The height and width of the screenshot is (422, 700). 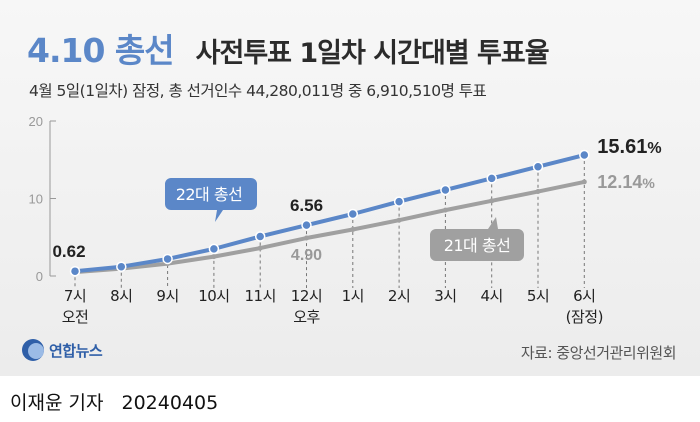 I want to click on data-label: 15.61%, so click(x=629, y=147).